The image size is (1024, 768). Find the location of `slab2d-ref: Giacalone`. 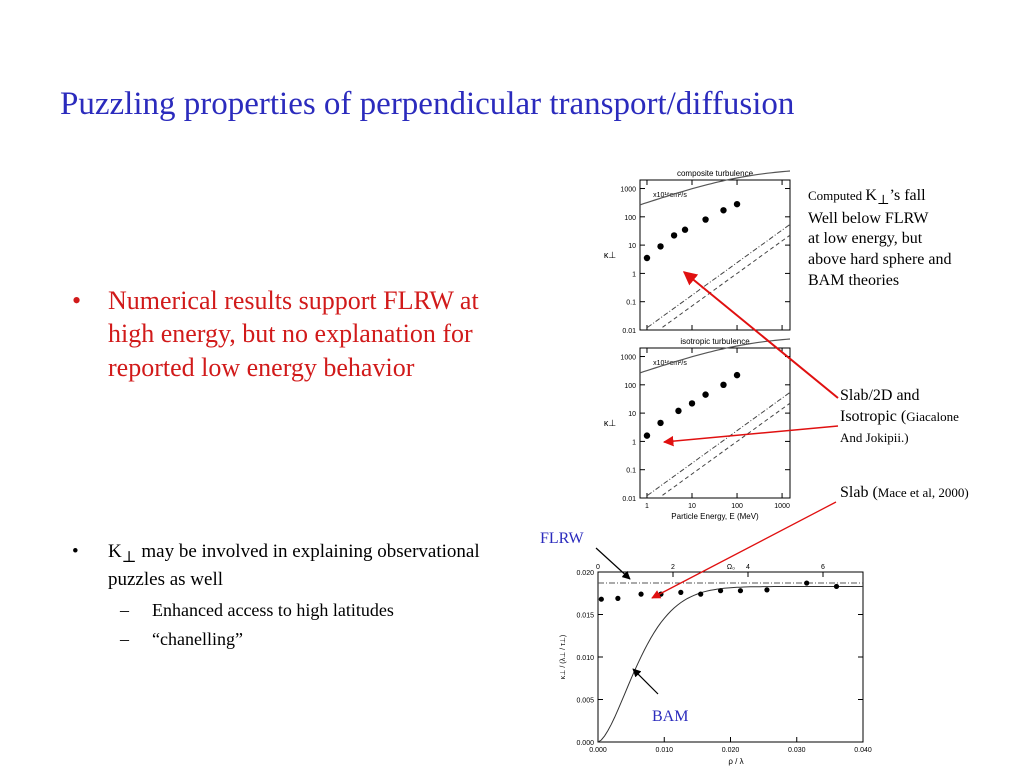

slab2d-ref: Giacalone is located at coordinates (932, 416).